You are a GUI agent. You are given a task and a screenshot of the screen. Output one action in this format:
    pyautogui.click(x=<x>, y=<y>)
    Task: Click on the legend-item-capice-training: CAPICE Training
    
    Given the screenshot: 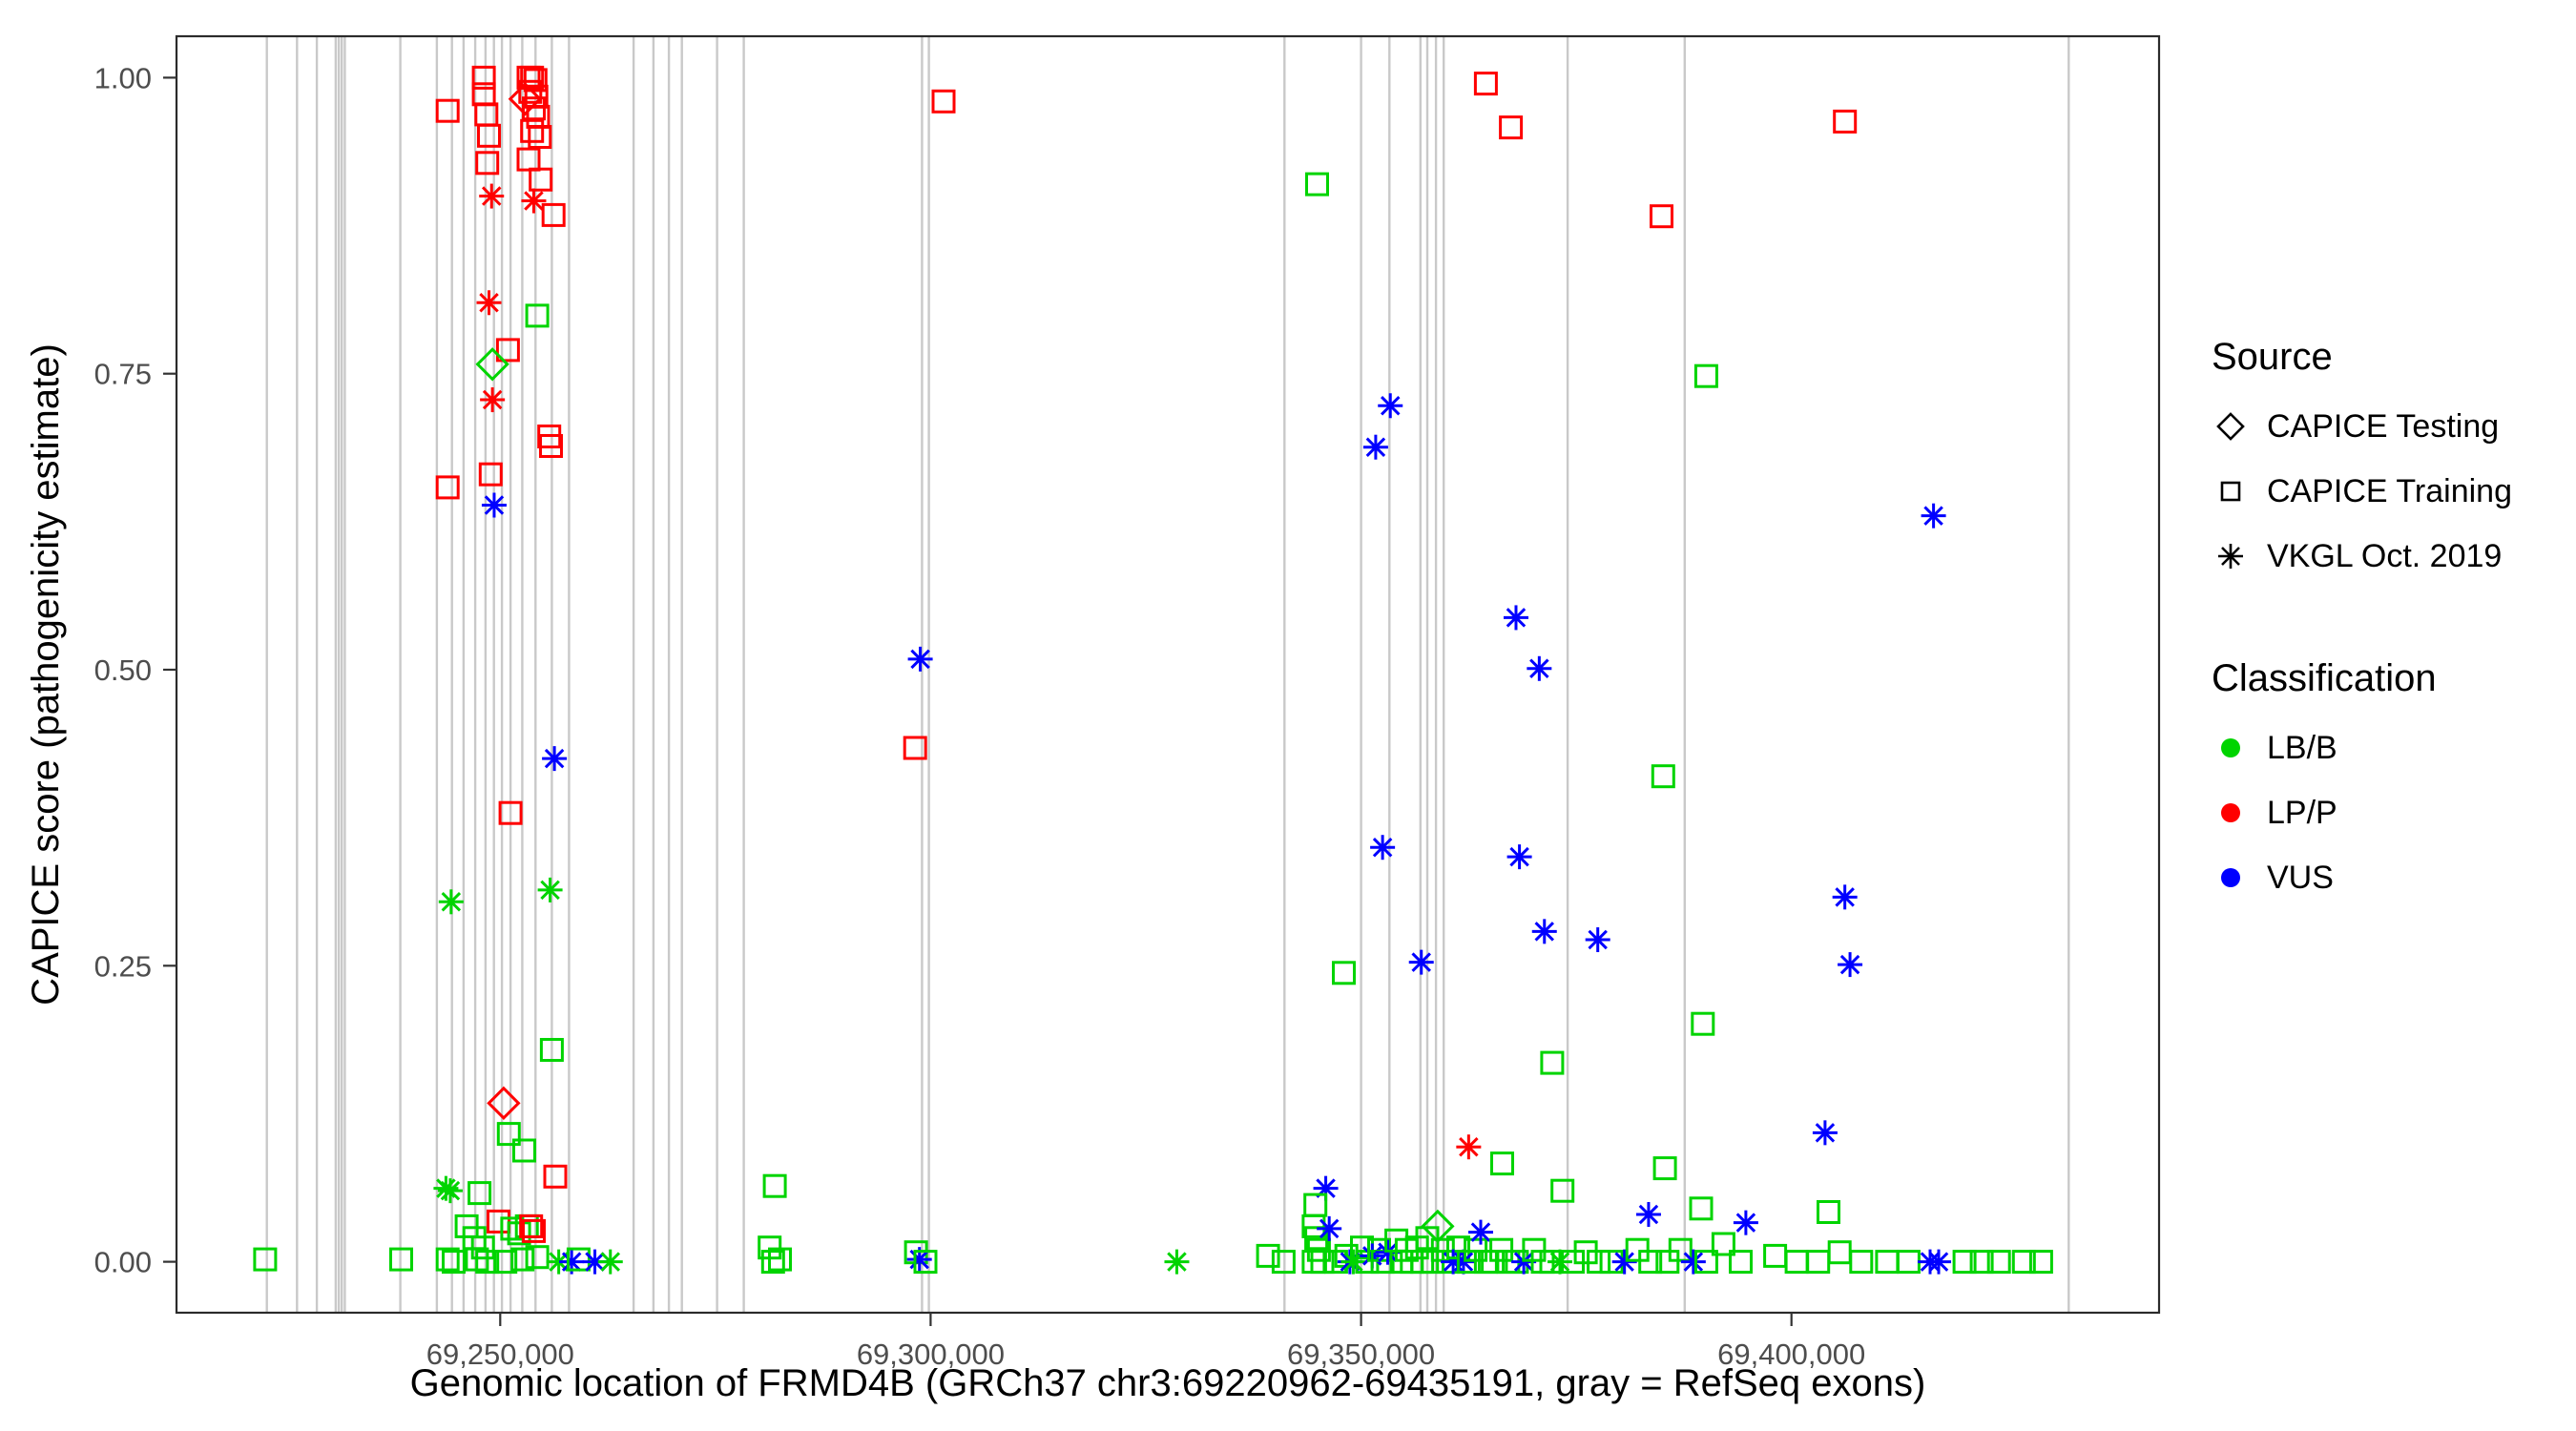 What is the action you would take?
    pyautogui.click(x=2388, y=491)
    